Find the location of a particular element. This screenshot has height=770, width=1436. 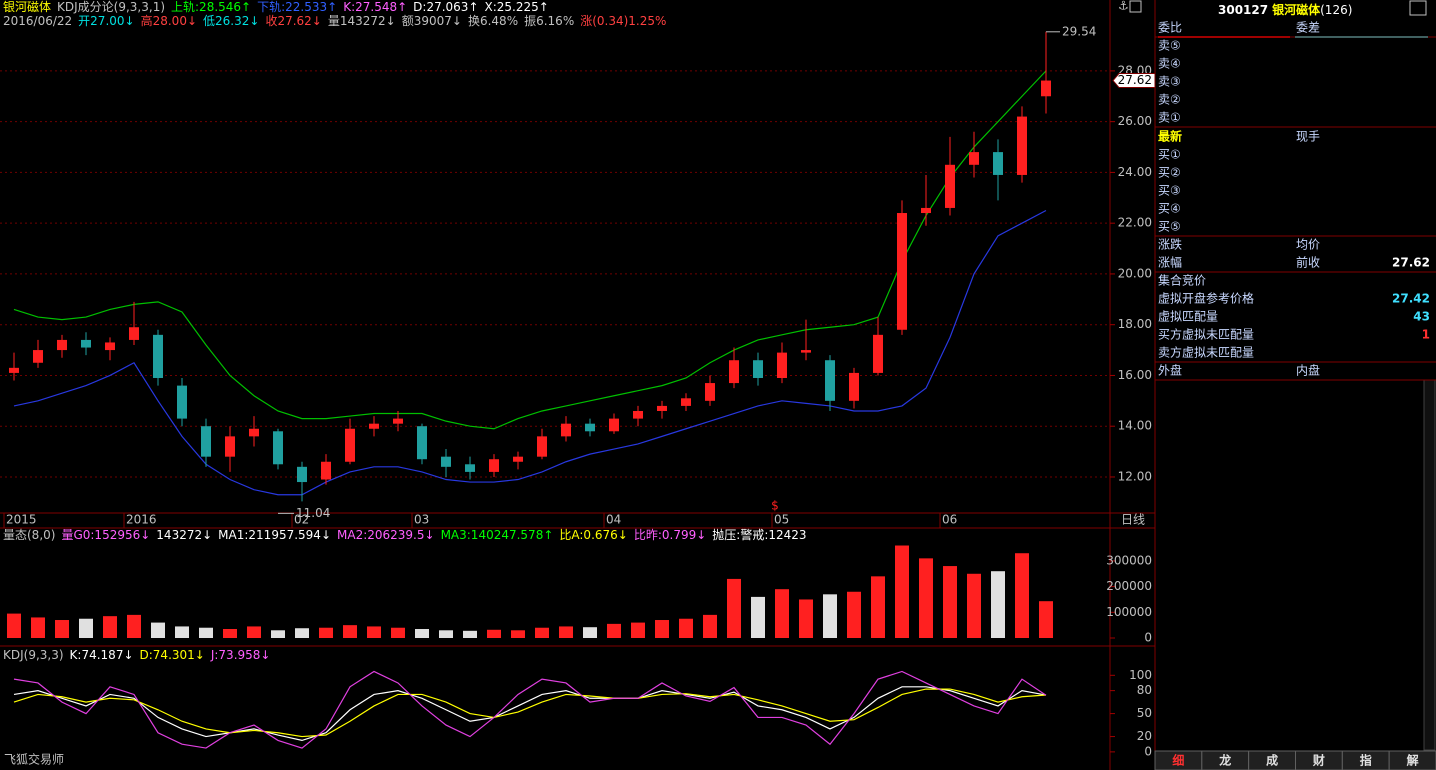

row-label: 卖③ is located at coordinates (1169, 82).